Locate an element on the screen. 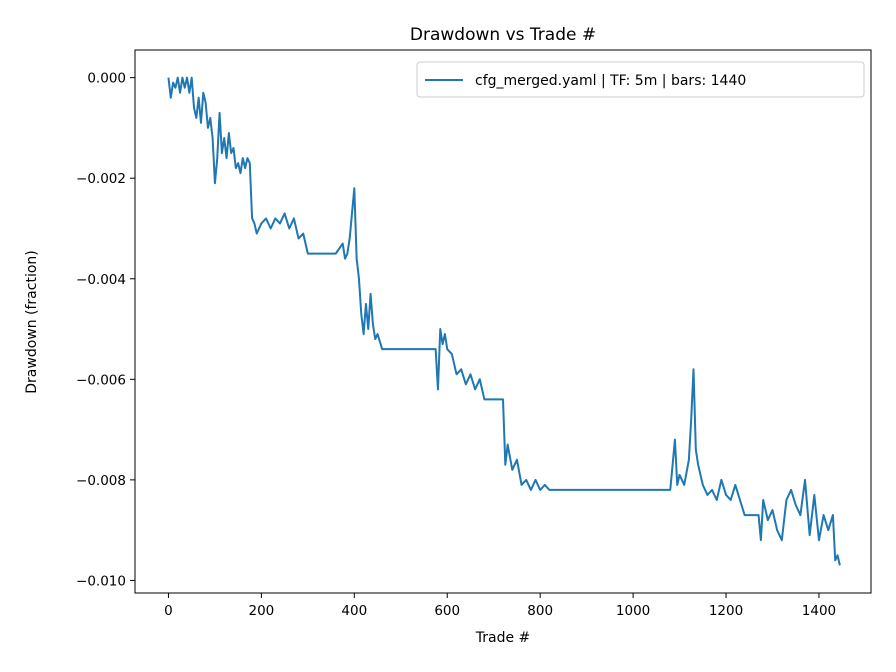 The width and height of the screenshot is (896, 672). legend: cfg_merged.yaml | TF: 5m | bars: 1440 is located at coordinates (640, 79).